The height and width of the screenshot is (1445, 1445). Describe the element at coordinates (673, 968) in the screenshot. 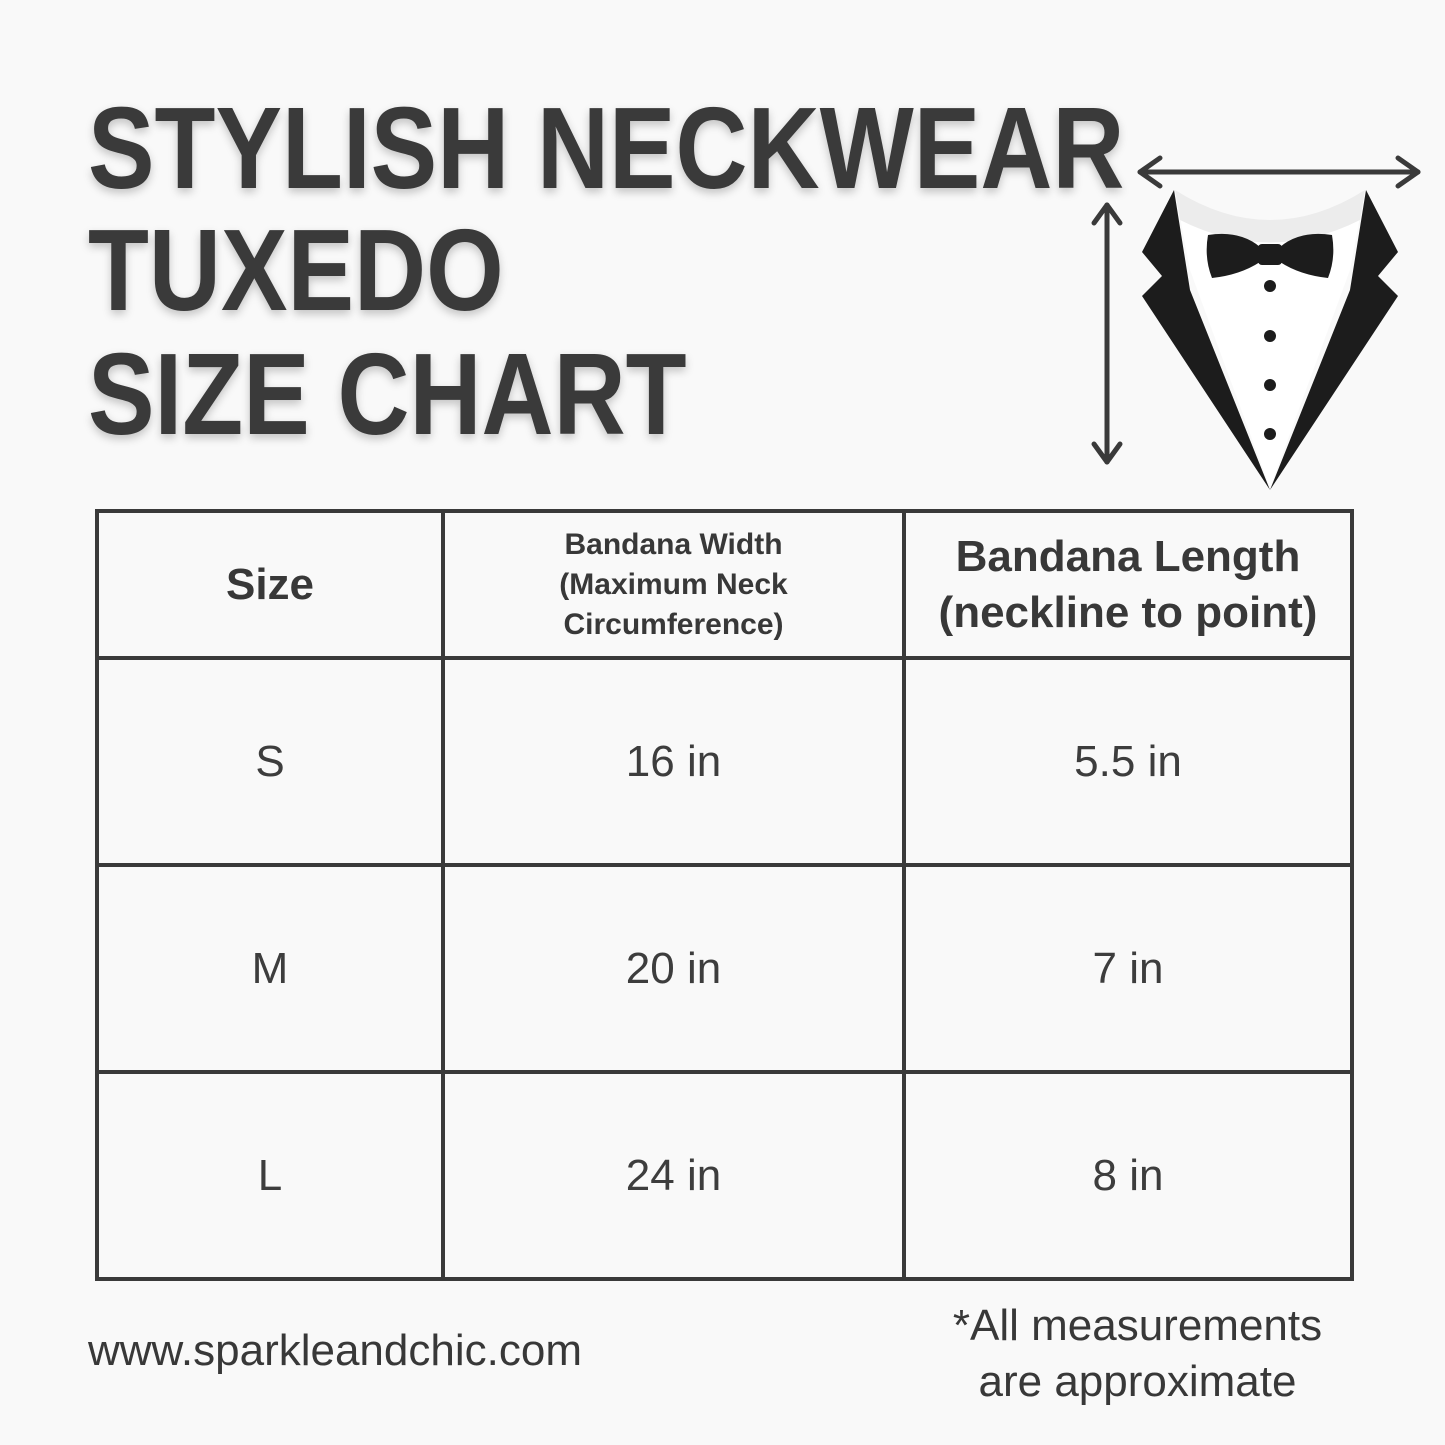

I see `cell-width: 20 in` at that location.